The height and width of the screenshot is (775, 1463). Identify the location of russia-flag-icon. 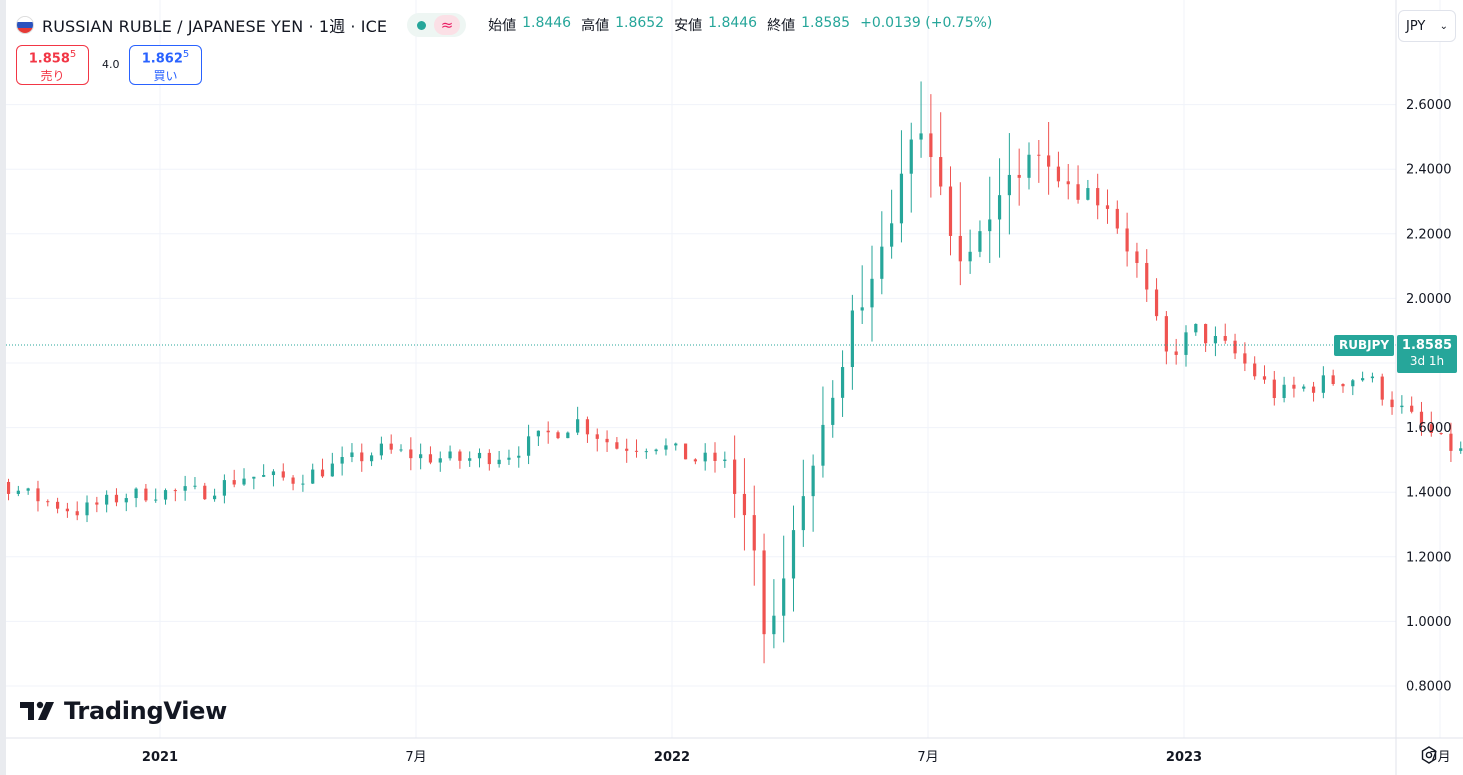
(25, 25).